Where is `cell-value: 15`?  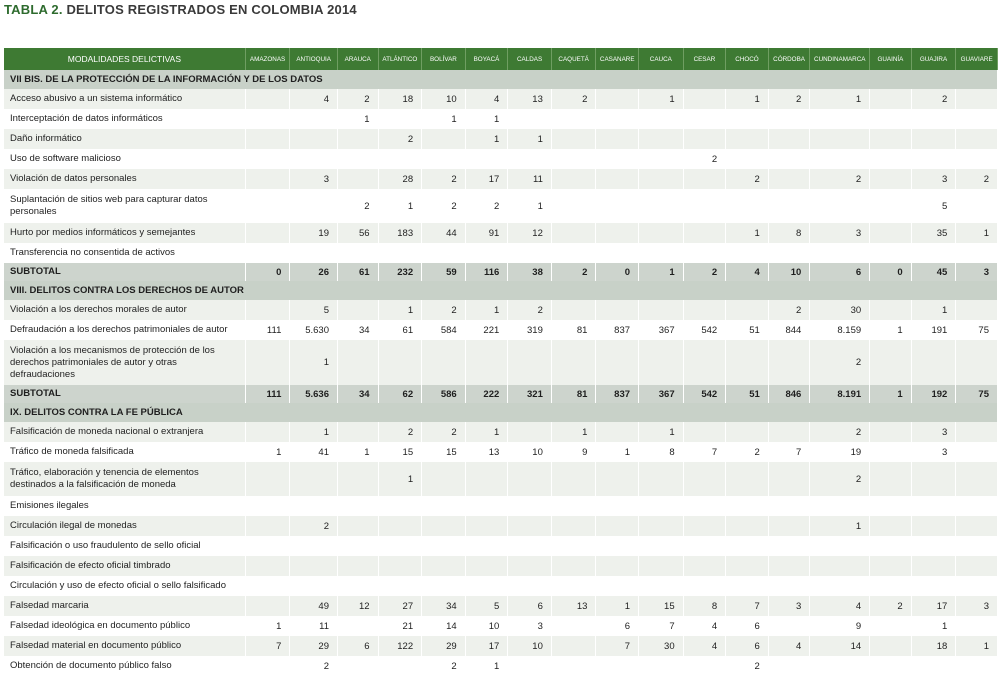
cell-value: 15 is located at coordinates (661, 606).